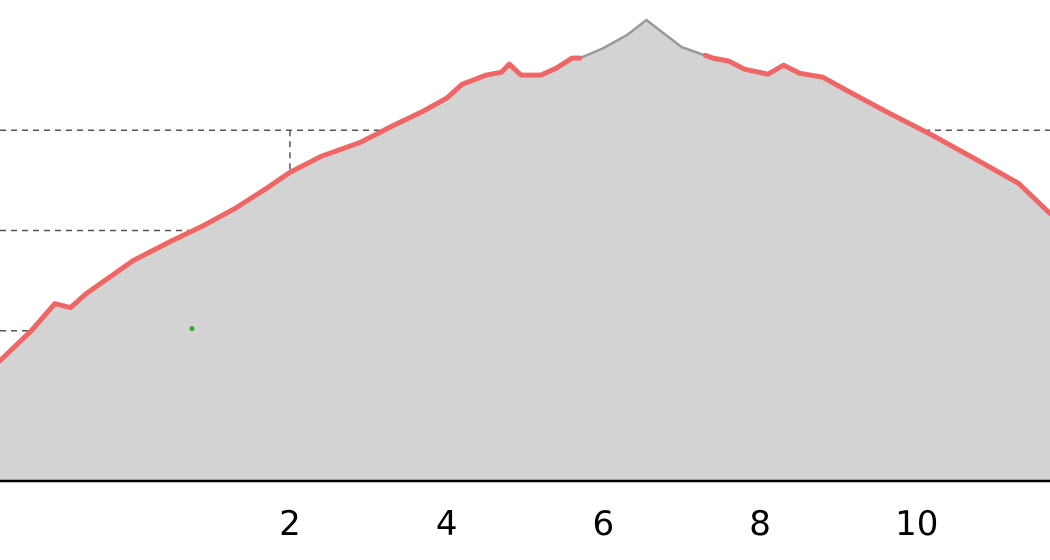 The image size is (1050, 560). Describe the element at coordinates (760, 524) in the screenshot. I see `x-tick-label-3: 8` at that location.